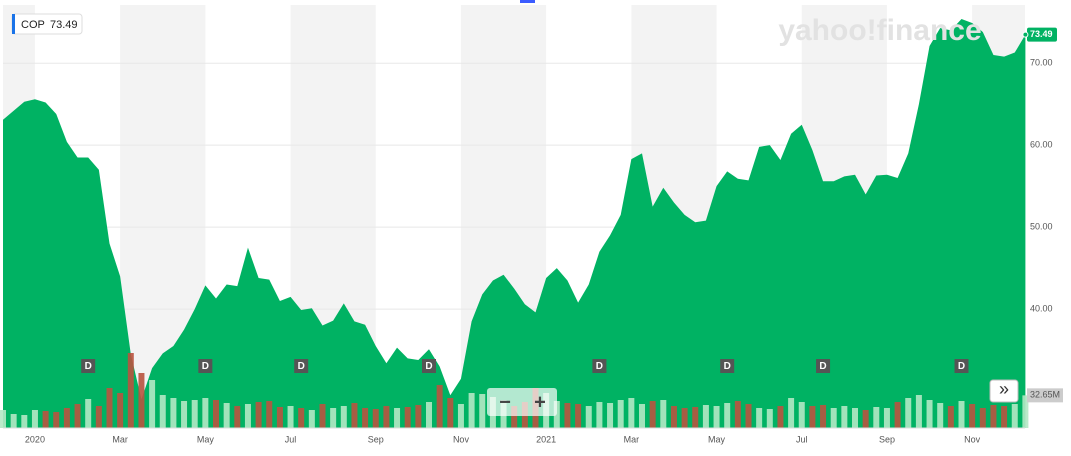 This screenshot has height=456, width=1071. What do you see at coordinates (505, 402) in the screenshot?
I see `zoom-out: −` at bounding box center [505, 402].